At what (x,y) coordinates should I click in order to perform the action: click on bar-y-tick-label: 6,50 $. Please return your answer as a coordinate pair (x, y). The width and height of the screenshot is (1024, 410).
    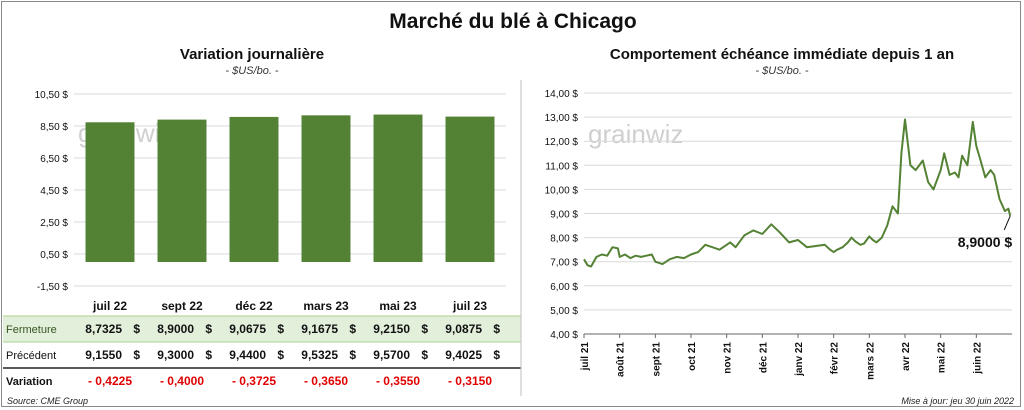
    Looking at the image, I should click on (54, 159).